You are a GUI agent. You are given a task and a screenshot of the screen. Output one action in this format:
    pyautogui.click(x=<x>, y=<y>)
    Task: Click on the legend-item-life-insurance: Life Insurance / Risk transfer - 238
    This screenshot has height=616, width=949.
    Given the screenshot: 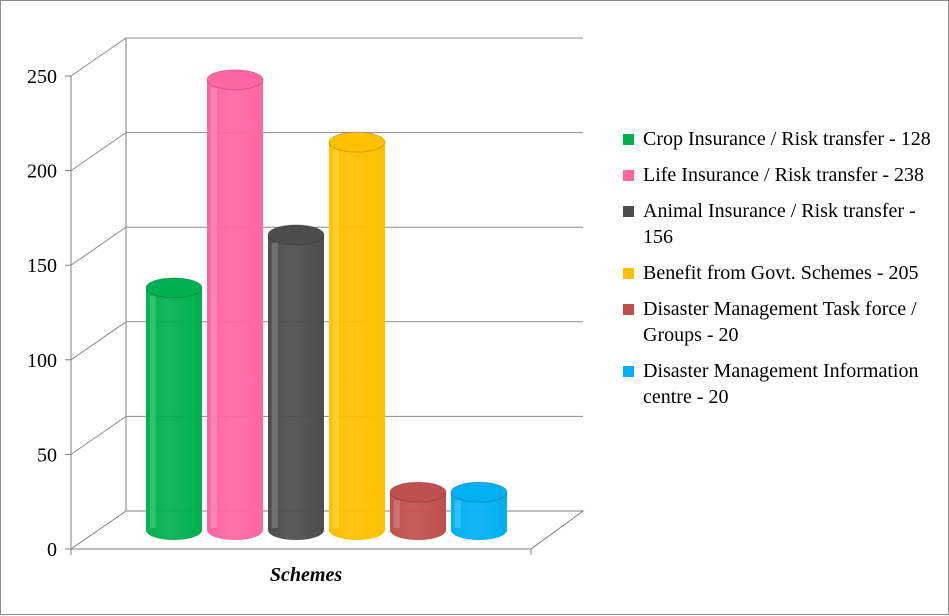 What is the action you would take?
    pyautogui.click(x=782, y=175)
    